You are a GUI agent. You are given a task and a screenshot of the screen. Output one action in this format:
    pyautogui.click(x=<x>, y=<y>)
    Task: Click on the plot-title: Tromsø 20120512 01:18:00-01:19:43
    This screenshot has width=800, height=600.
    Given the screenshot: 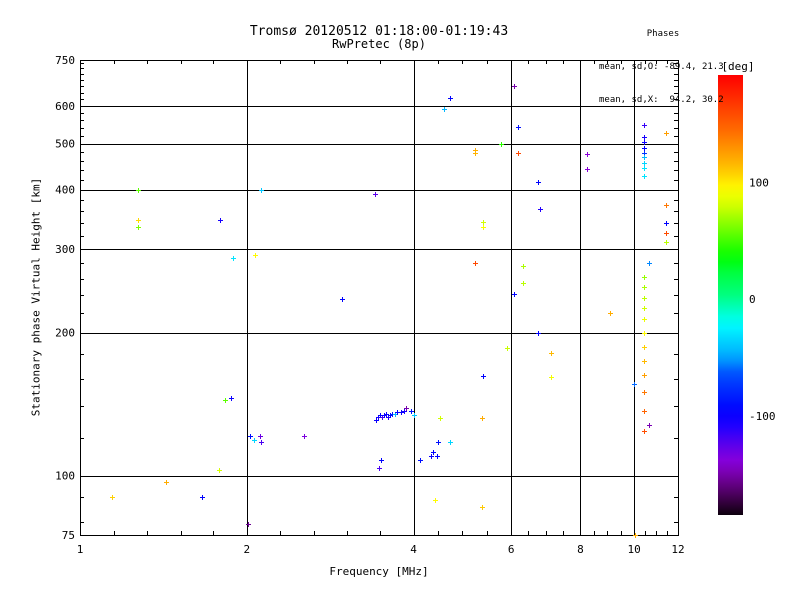 What is the action you would take?
    pyautogui.click(x=379, y=31)
    